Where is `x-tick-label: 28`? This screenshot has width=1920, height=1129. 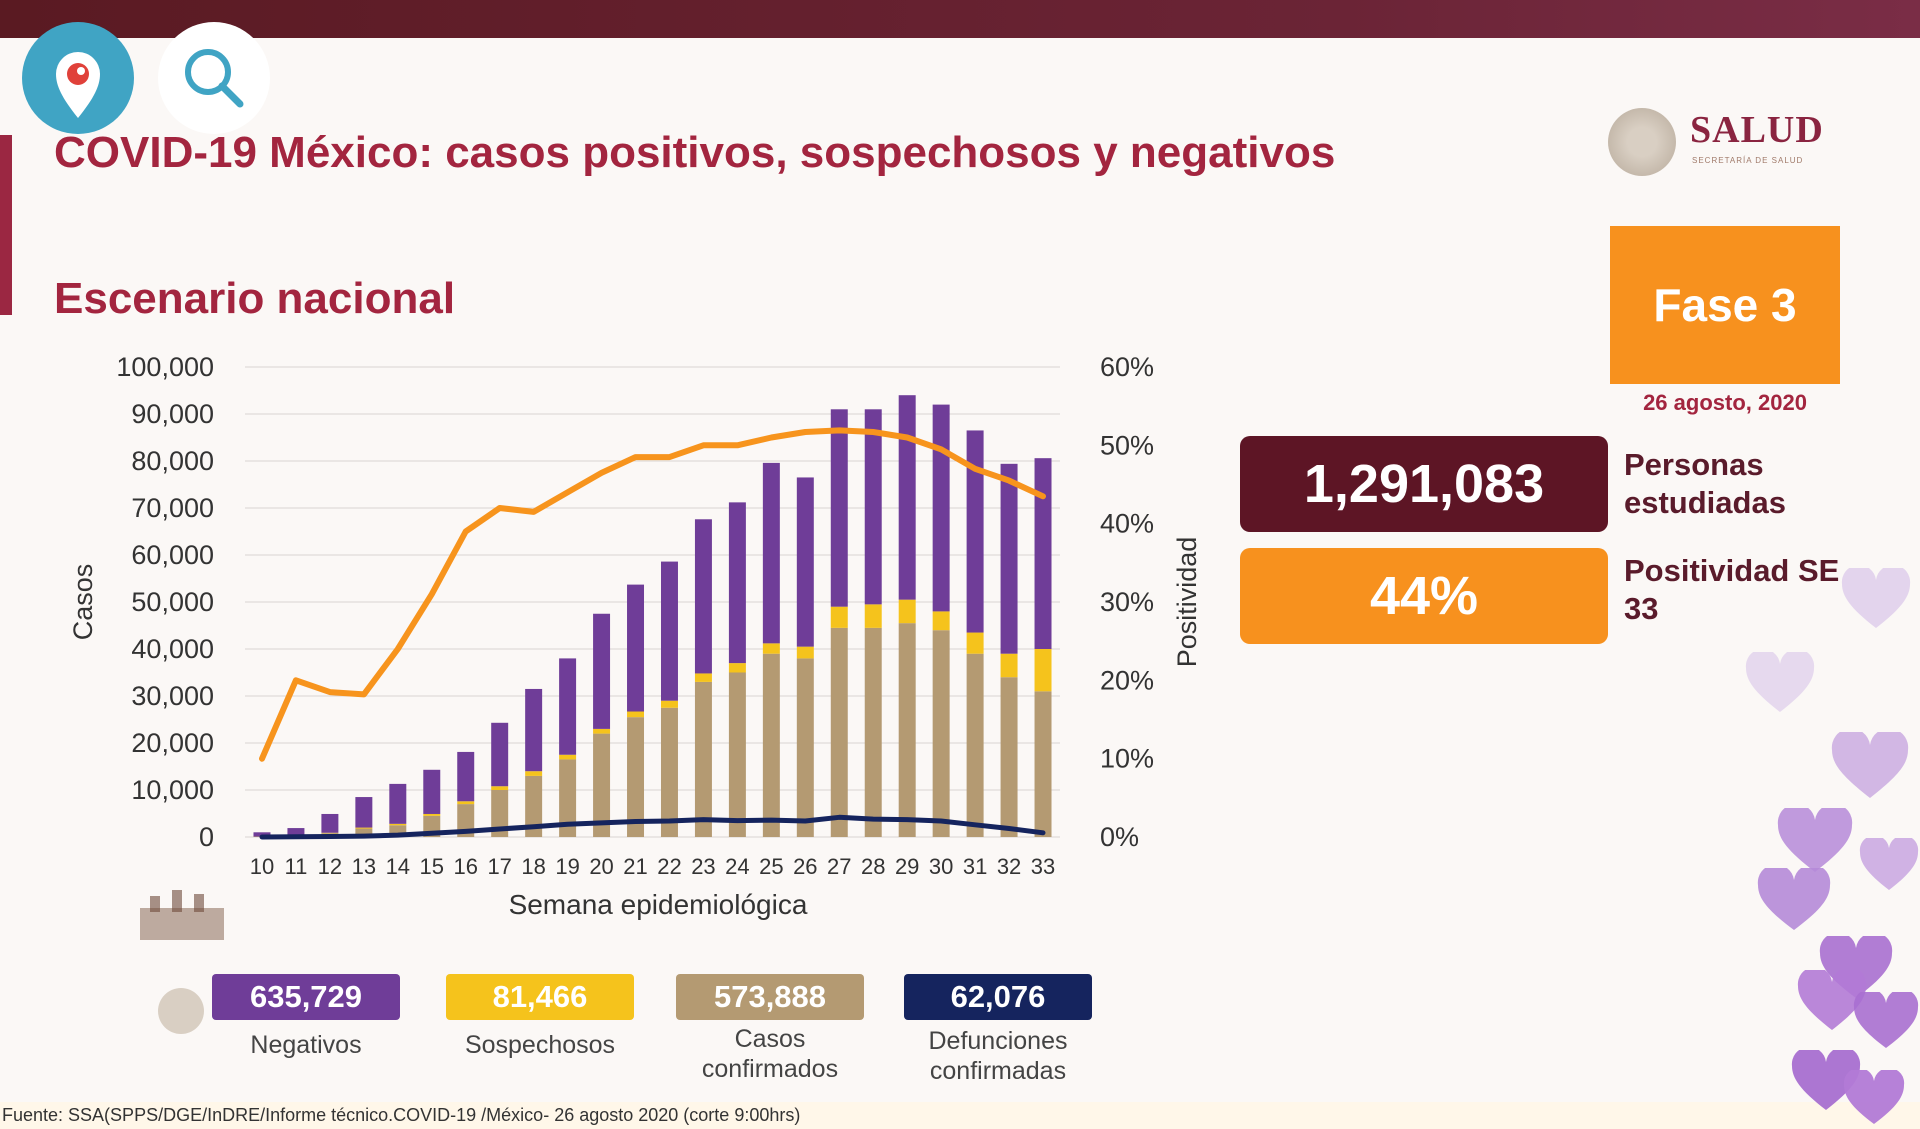
x-tick-label: 28 is located at coordinates (873, 866).